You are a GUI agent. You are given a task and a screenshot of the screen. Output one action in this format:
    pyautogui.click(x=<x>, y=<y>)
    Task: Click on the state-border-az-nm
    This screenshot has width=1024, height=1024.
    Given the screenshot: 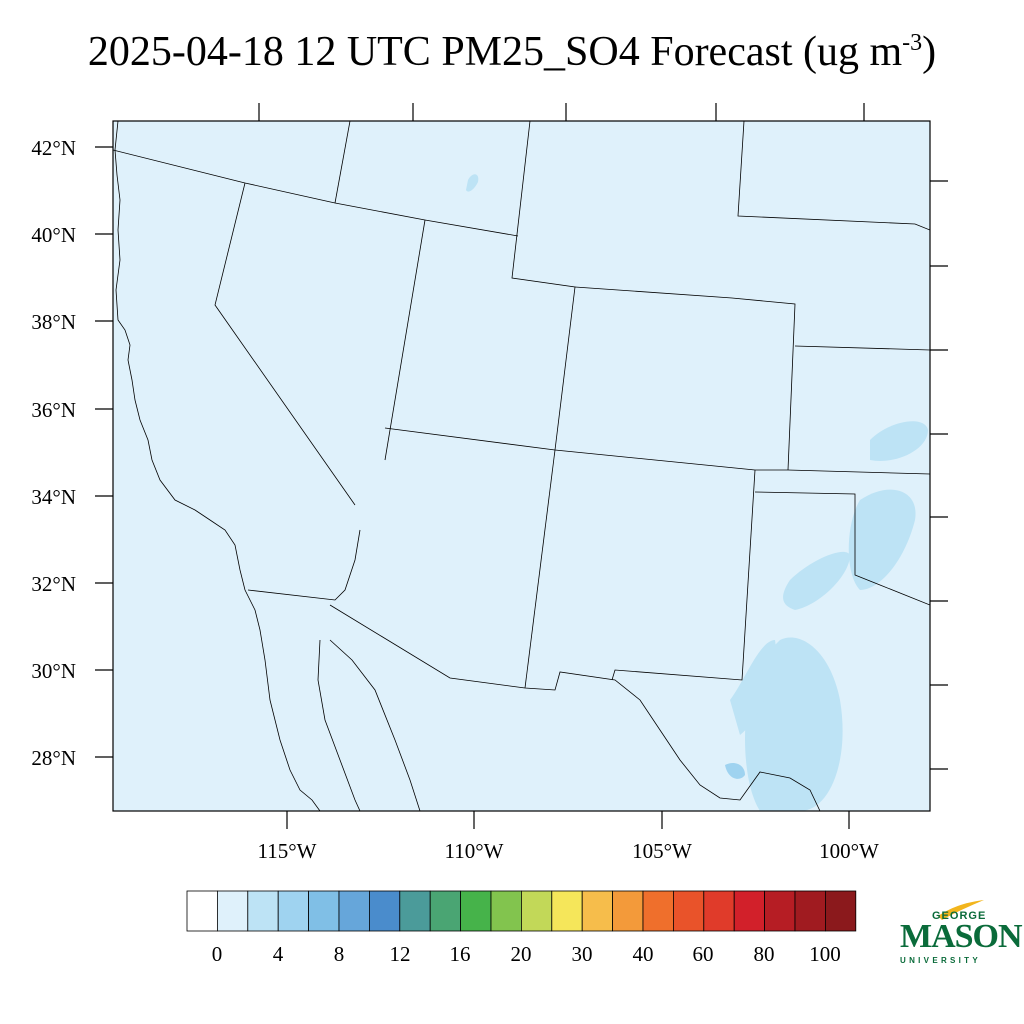 What is the action you would take?
    pyautogui.click(x=540, y=569)
    